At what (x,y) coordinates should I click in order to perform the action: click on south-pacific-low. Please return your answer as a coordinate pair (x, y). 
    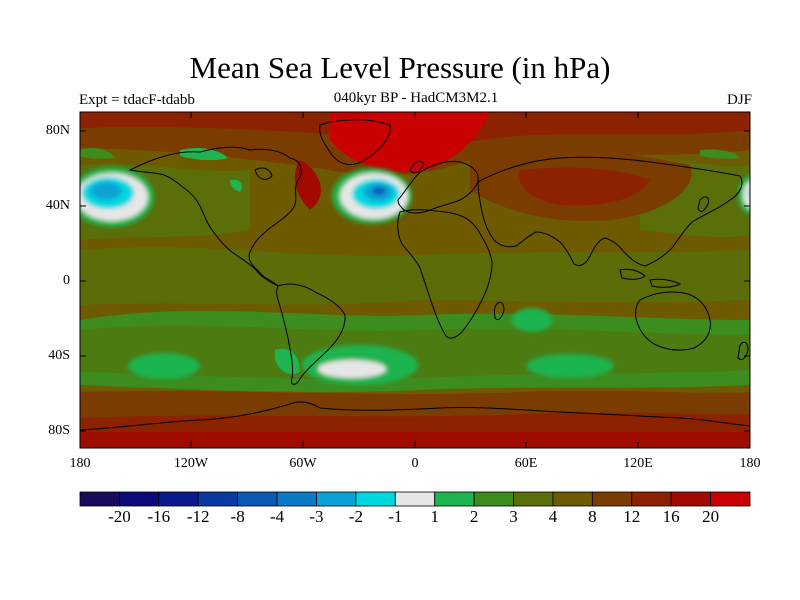
    Looking at the image, I should click on (164, 366).